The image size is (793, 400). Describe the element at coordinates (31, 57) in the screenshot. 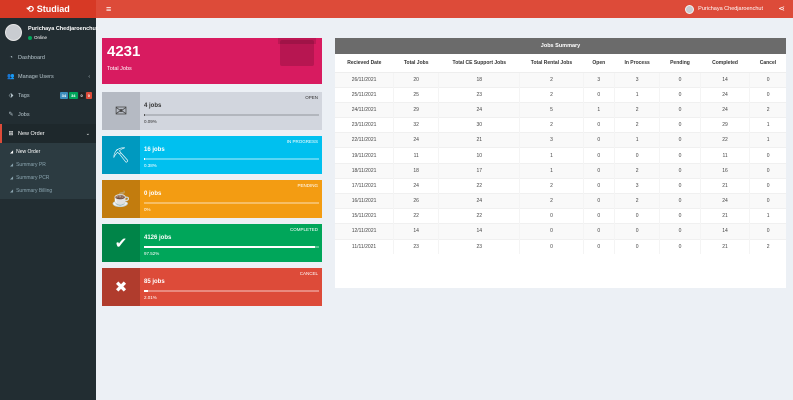

I see `sidebar-item-label: Dashboard` at that location.